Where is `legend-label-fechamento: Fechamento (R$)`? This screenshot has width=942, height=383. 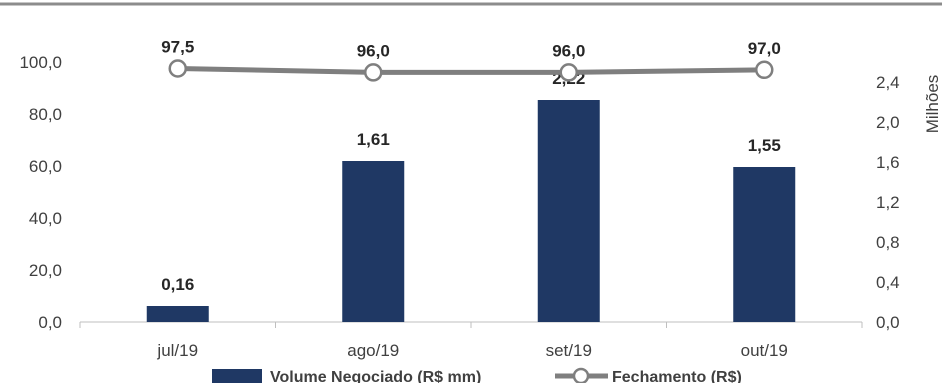
legend-label-fechamento: Fechamento (R$) is located at coordinates (677, 376).